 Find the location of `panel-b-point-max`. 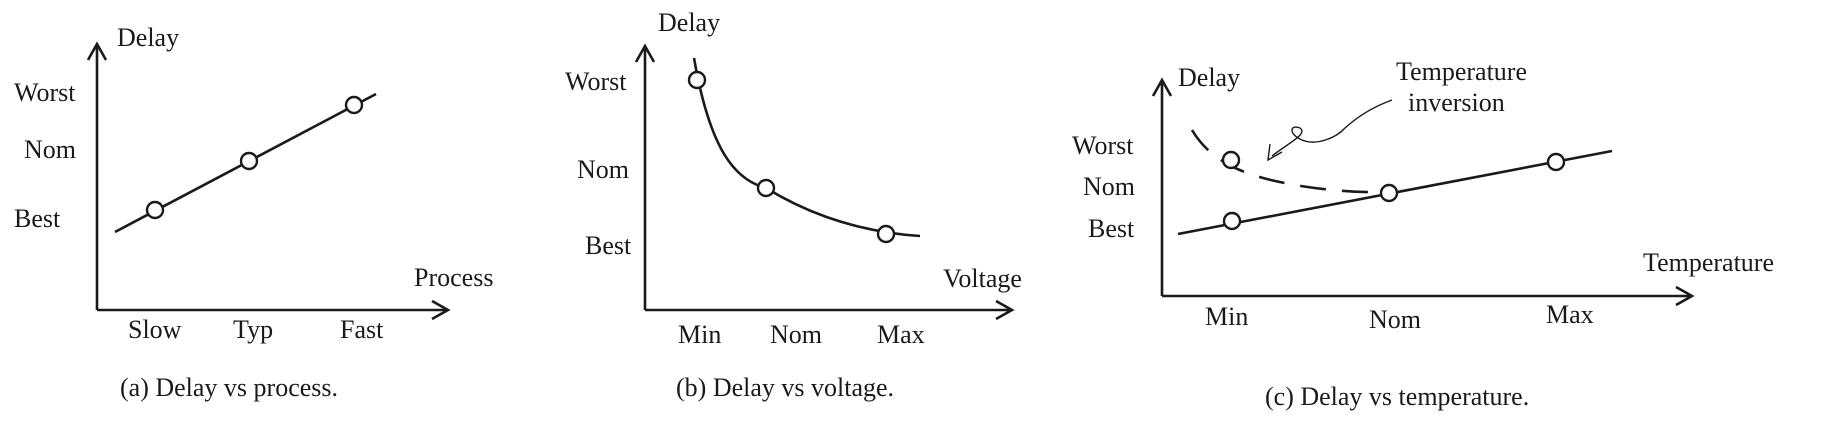

panel-b-point-max is located at coordinates (886, 234).